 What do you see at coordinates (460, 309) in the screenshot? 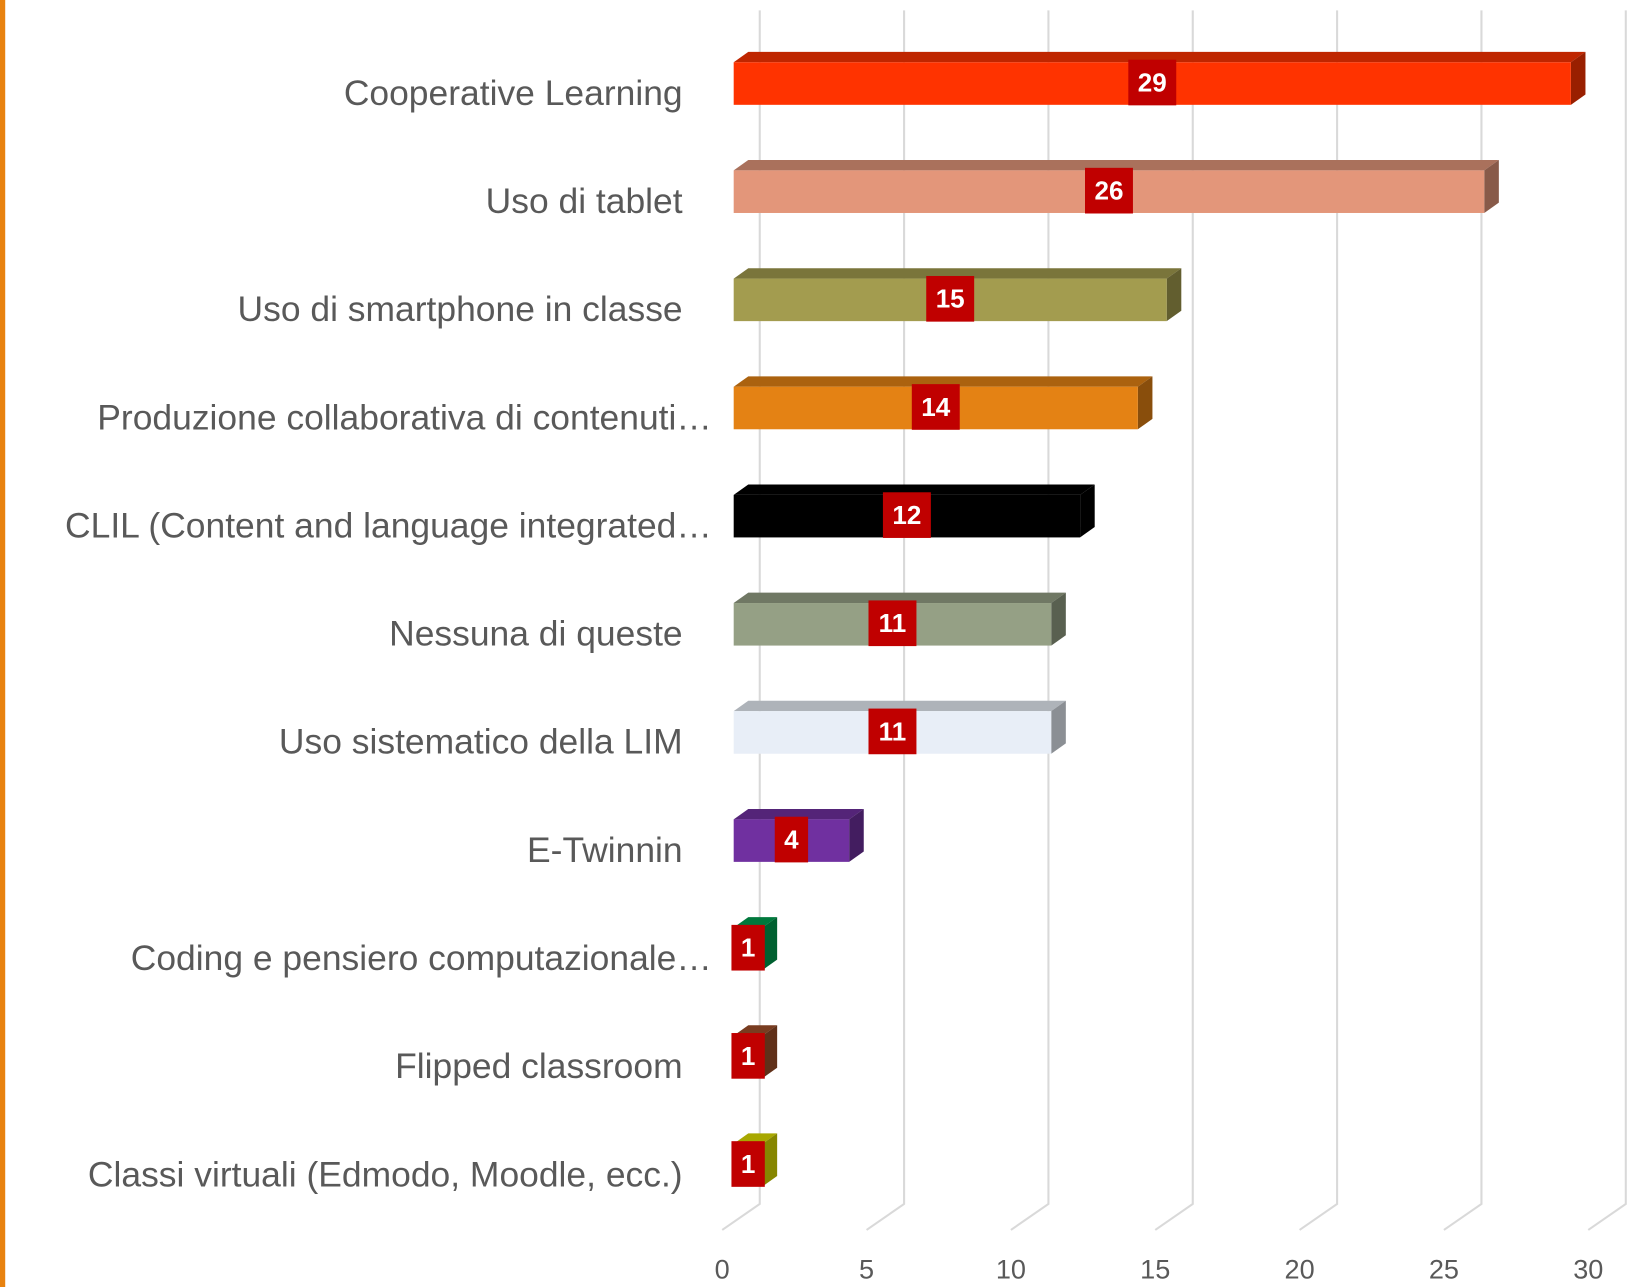
I see `category-label: Uso di smartphone in classe` at bounding box center [460, 309].